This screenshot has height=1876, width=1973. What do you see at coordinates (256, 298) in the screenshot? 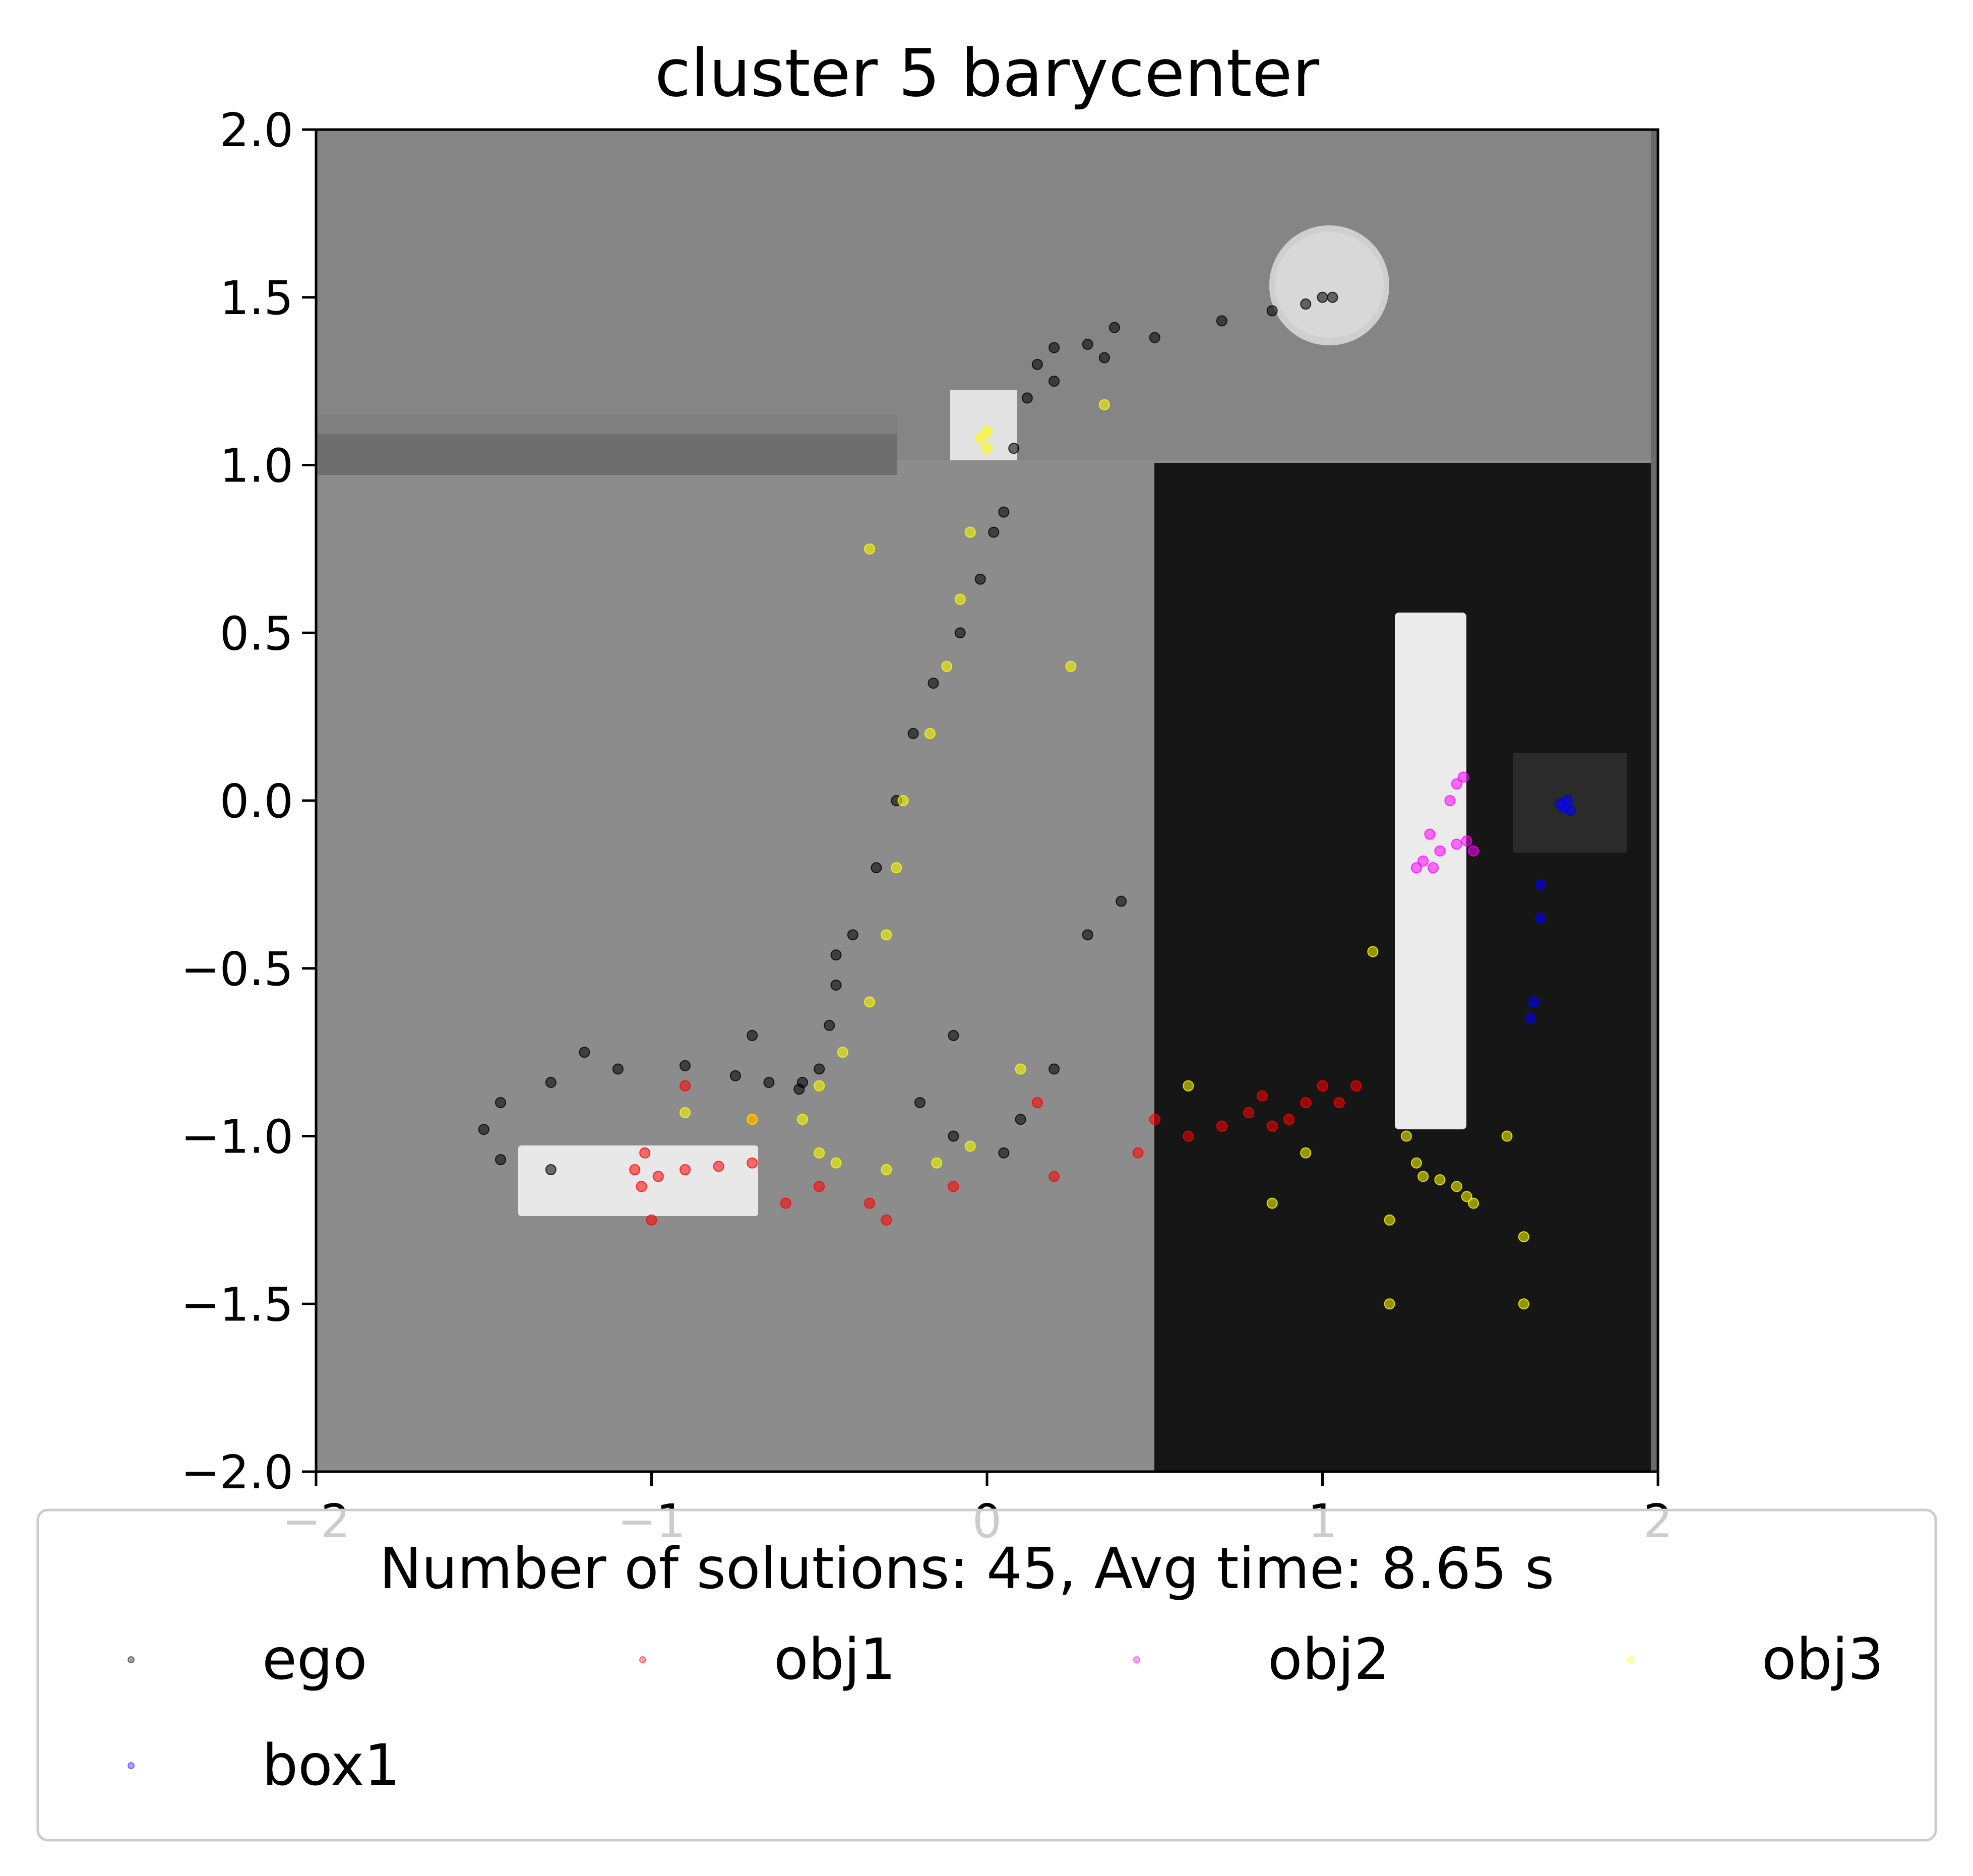
I see `y-tick-label: 1.5` at bounding box center [256, 298].